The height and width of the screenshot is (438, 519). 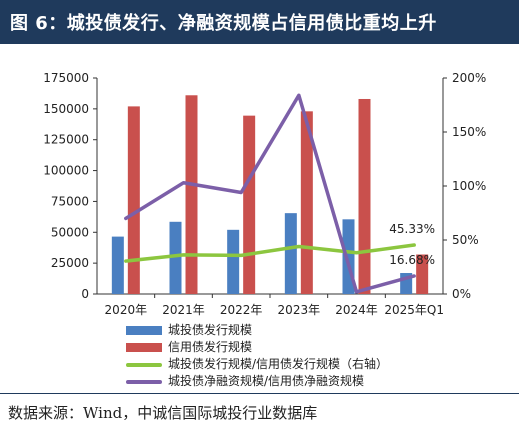 What do you see at coordinates (133, 200) in the screenshot?
I see `bar-信用债发行规模-2020年` at bounding box center [133, 200].